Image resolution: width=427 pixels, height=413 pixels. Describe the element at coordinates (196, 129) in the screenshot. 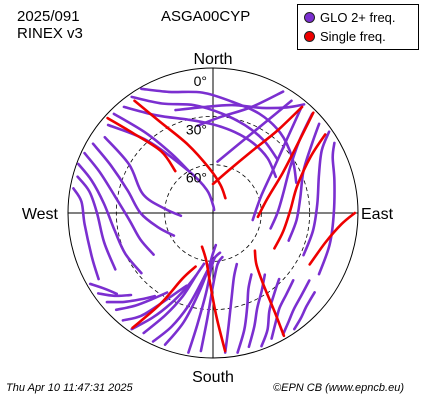

I see `elevation-label-30: 30°` at that location.